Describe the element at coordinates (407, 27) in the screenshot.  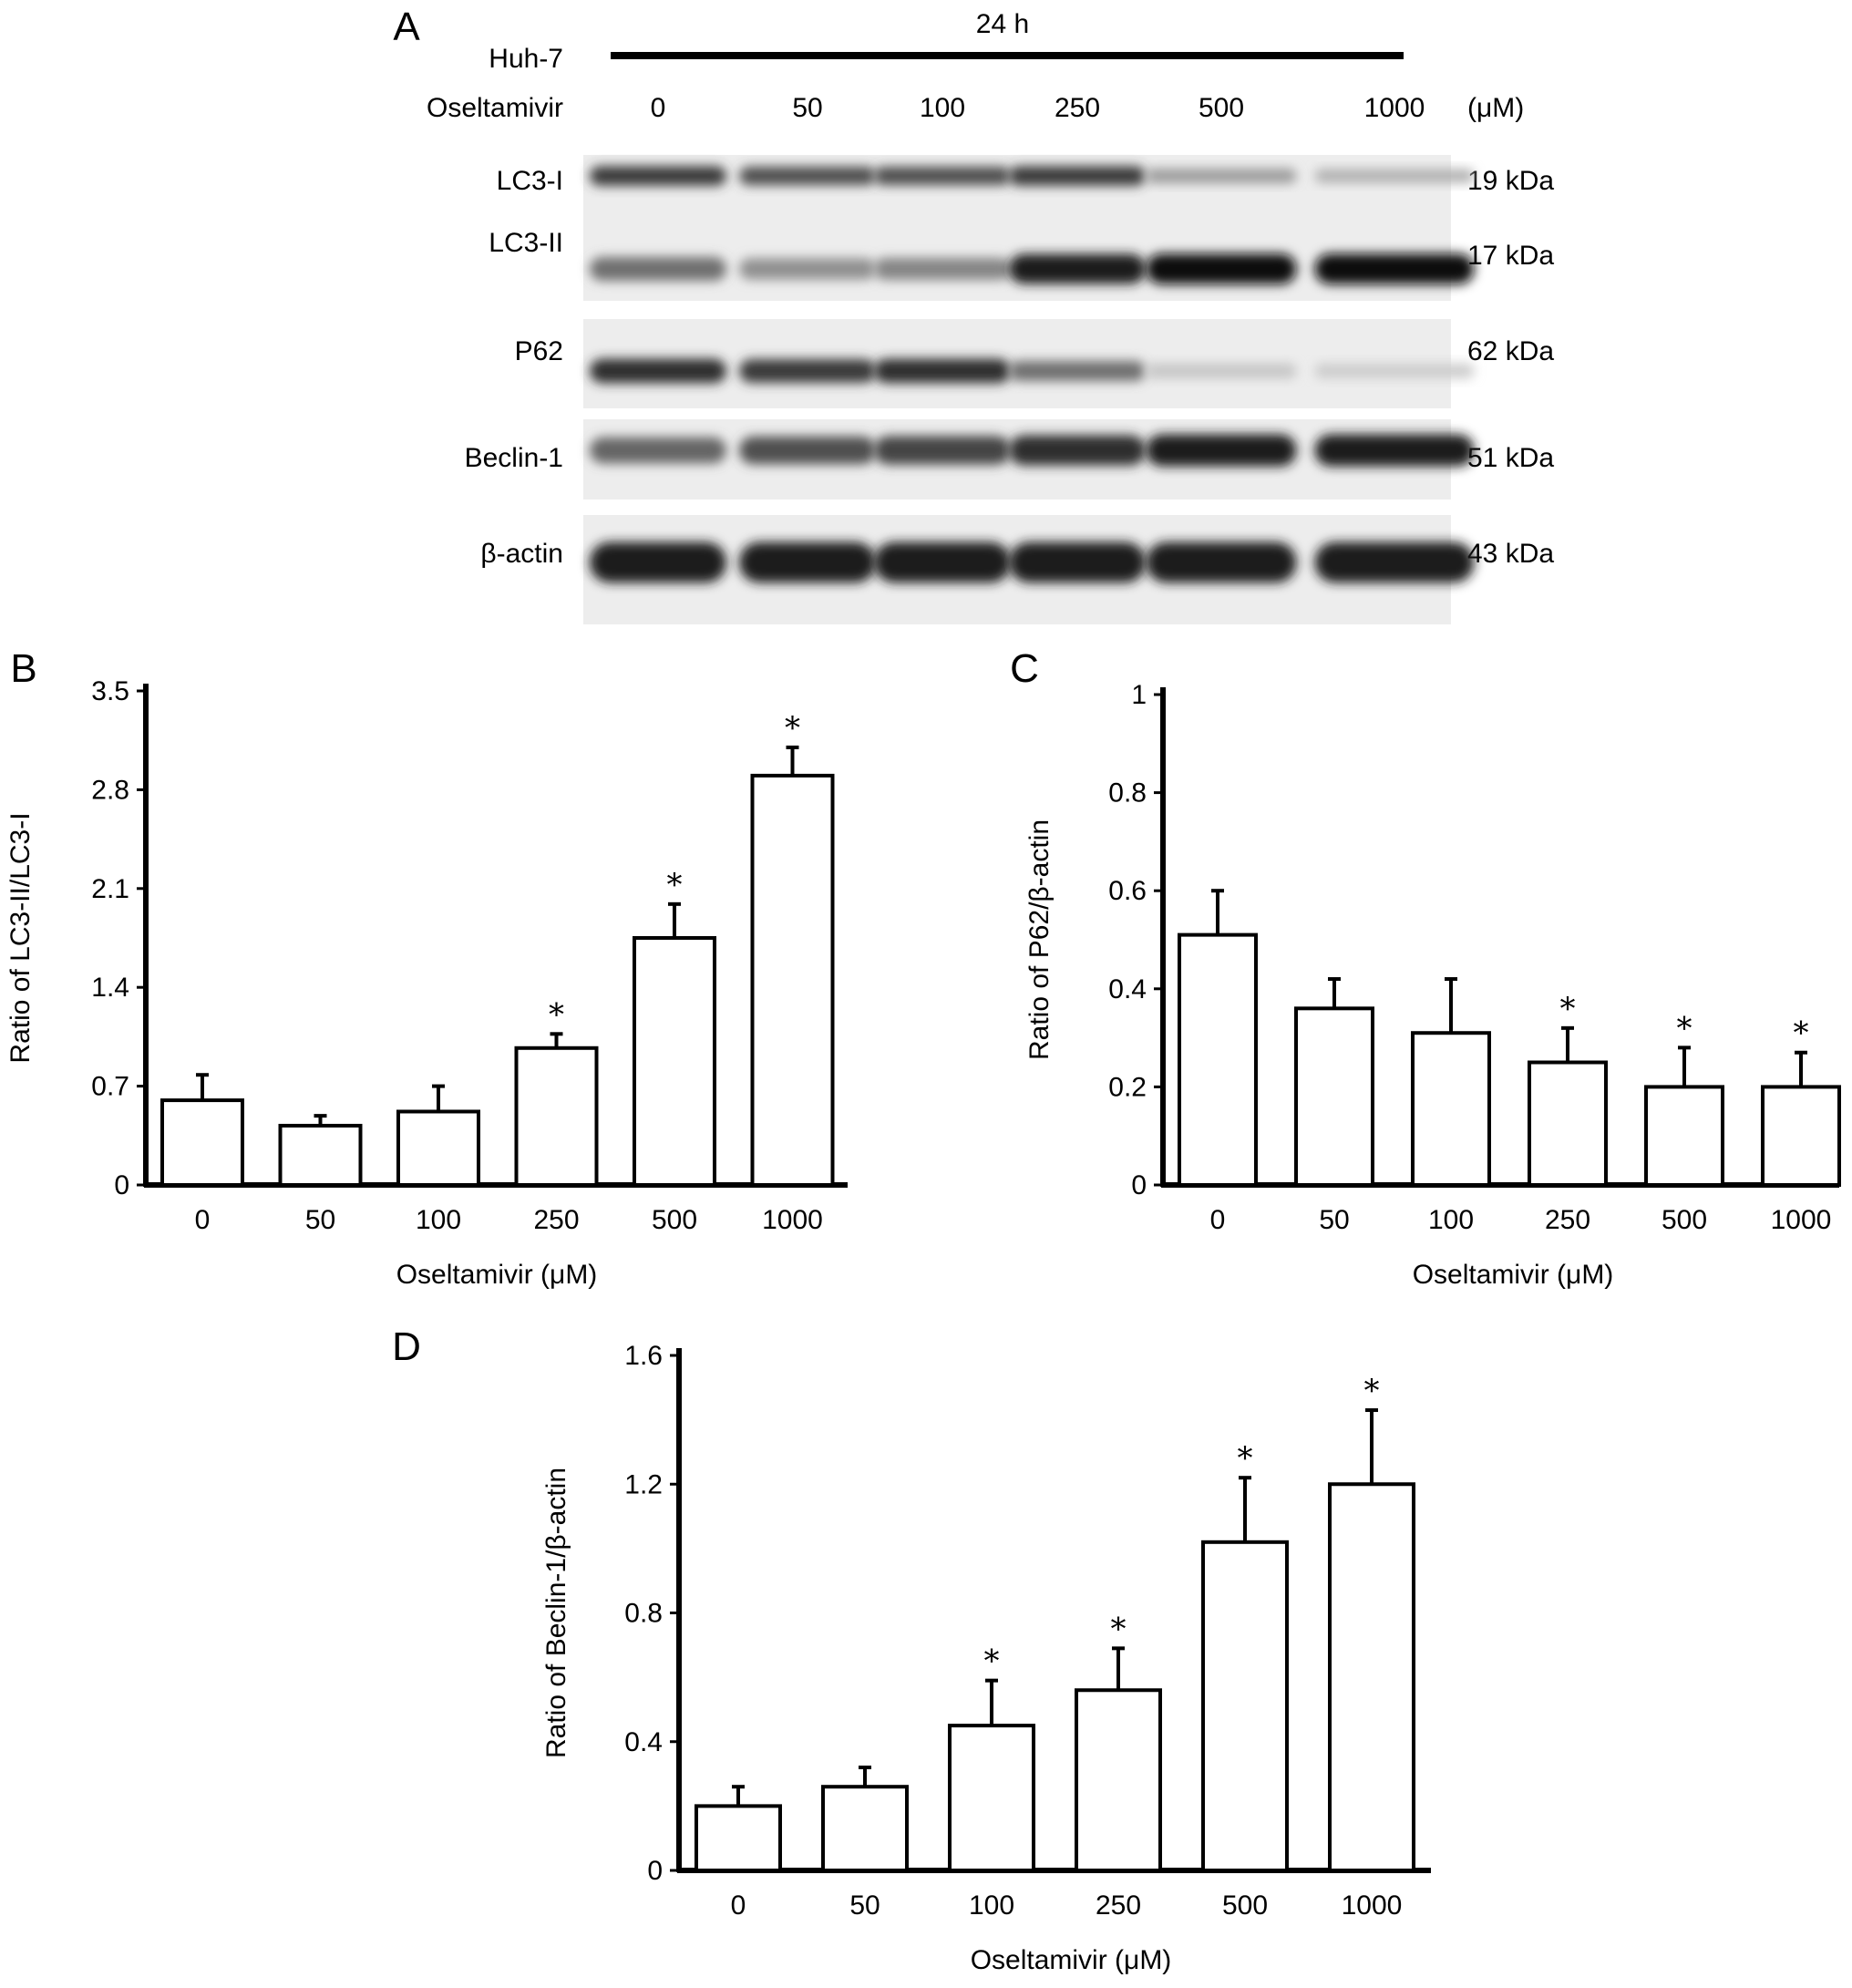
I see `panel-a-label: A` at that location.